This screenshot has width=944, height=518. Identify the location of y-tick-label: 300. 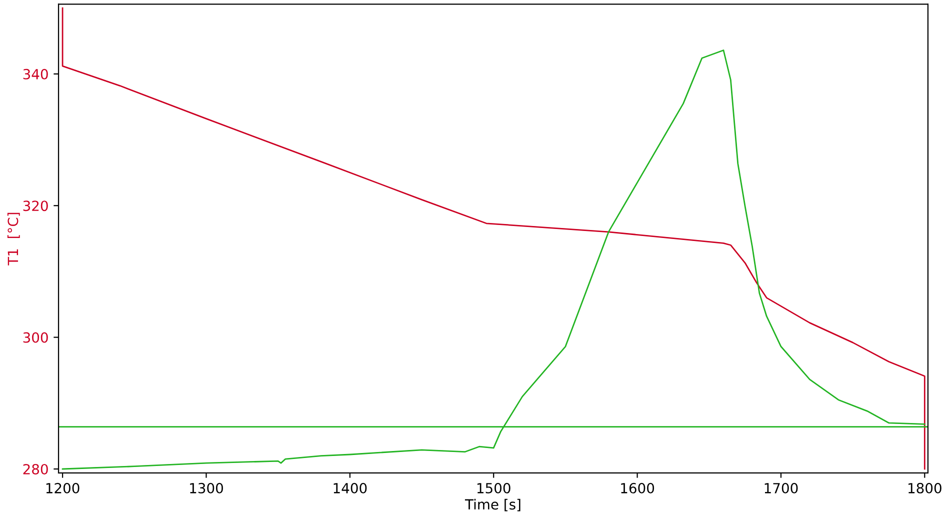
(35, 337).